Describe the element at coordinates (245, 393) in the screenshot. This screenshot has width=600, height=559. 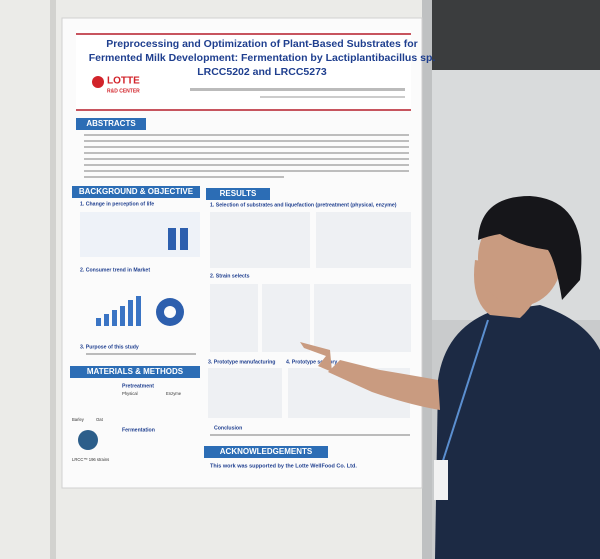
I see `photo-figure` at that location.